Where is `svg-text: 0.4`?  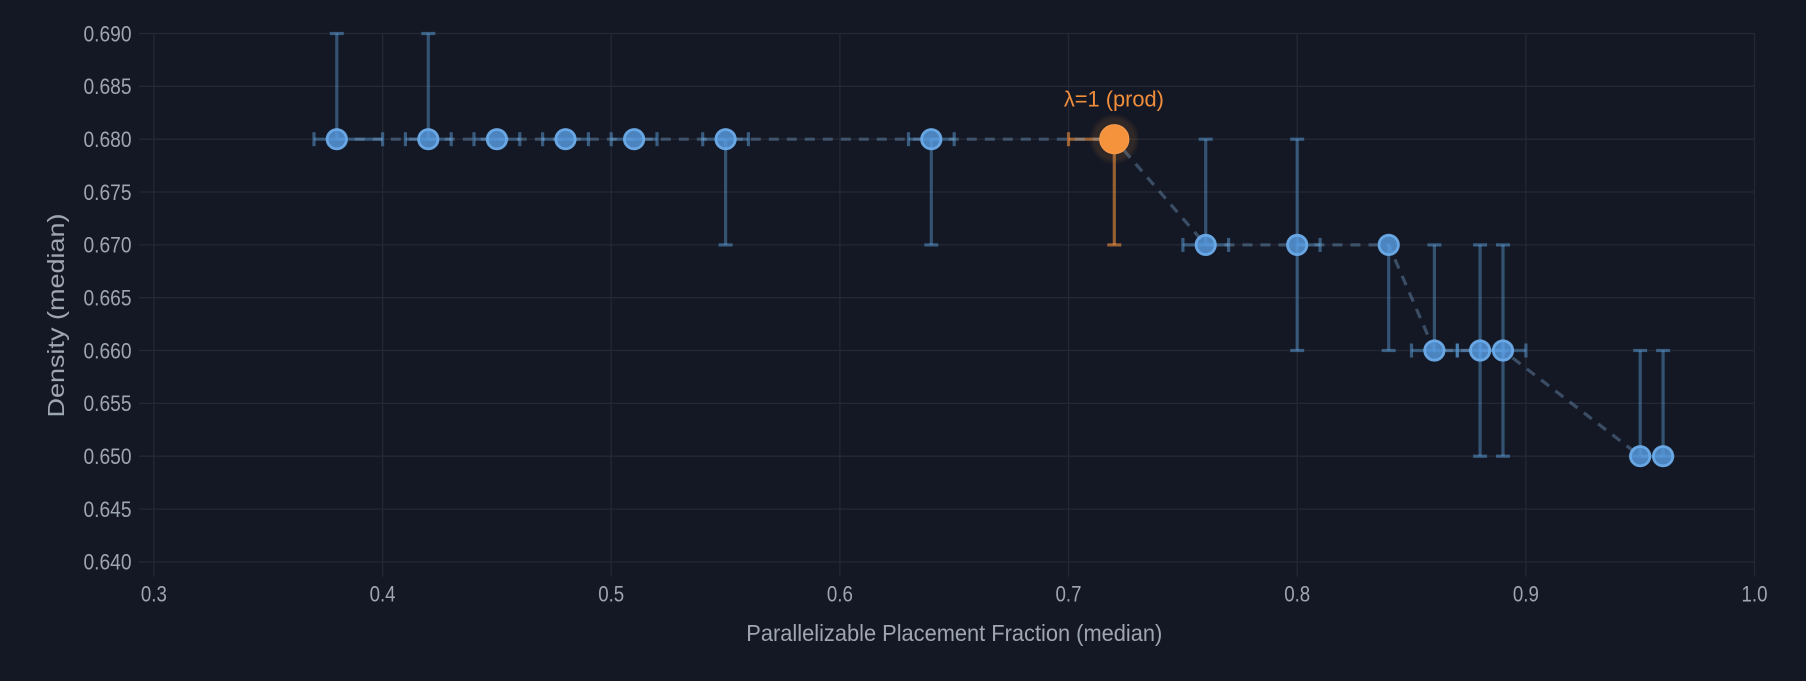 svg-text: 0.4 is located at coordinates (383, 594).